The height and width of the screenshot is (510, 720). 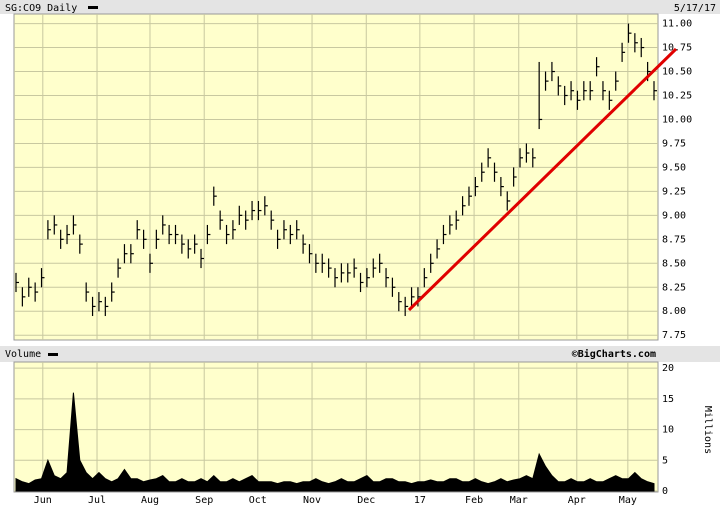 What do you see at coordinates (674, 311) in the screenshot?
I see `y-tick-label: 8.00` at bounding box center [674, 311].